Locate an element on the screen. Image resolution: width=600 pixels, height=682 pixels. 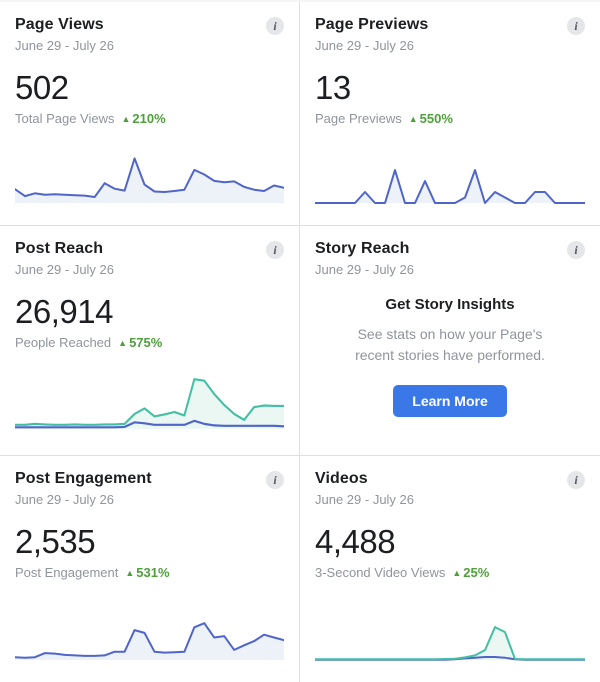
delta-value: 550% is located at coordinates (436, 119).